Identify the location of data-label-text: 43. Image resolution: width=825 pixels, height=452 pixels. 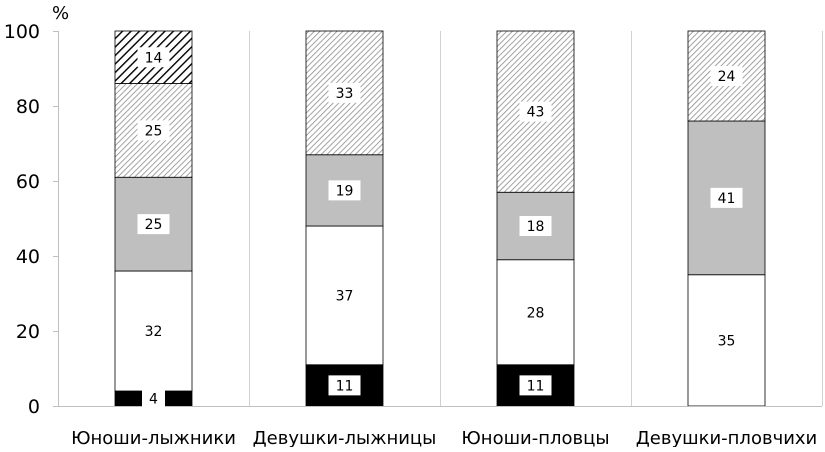
(536, 113).